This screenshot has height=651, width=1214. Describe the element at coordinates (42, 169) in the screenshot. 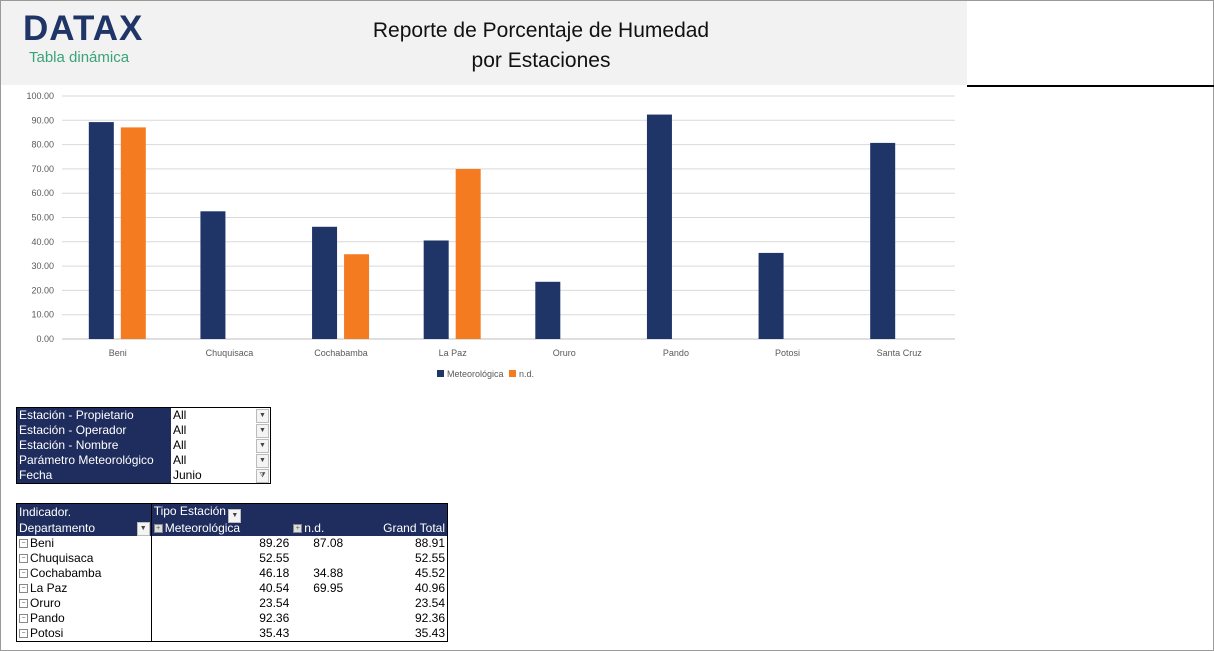

I see `y-tick-label: 70.00` at that location.